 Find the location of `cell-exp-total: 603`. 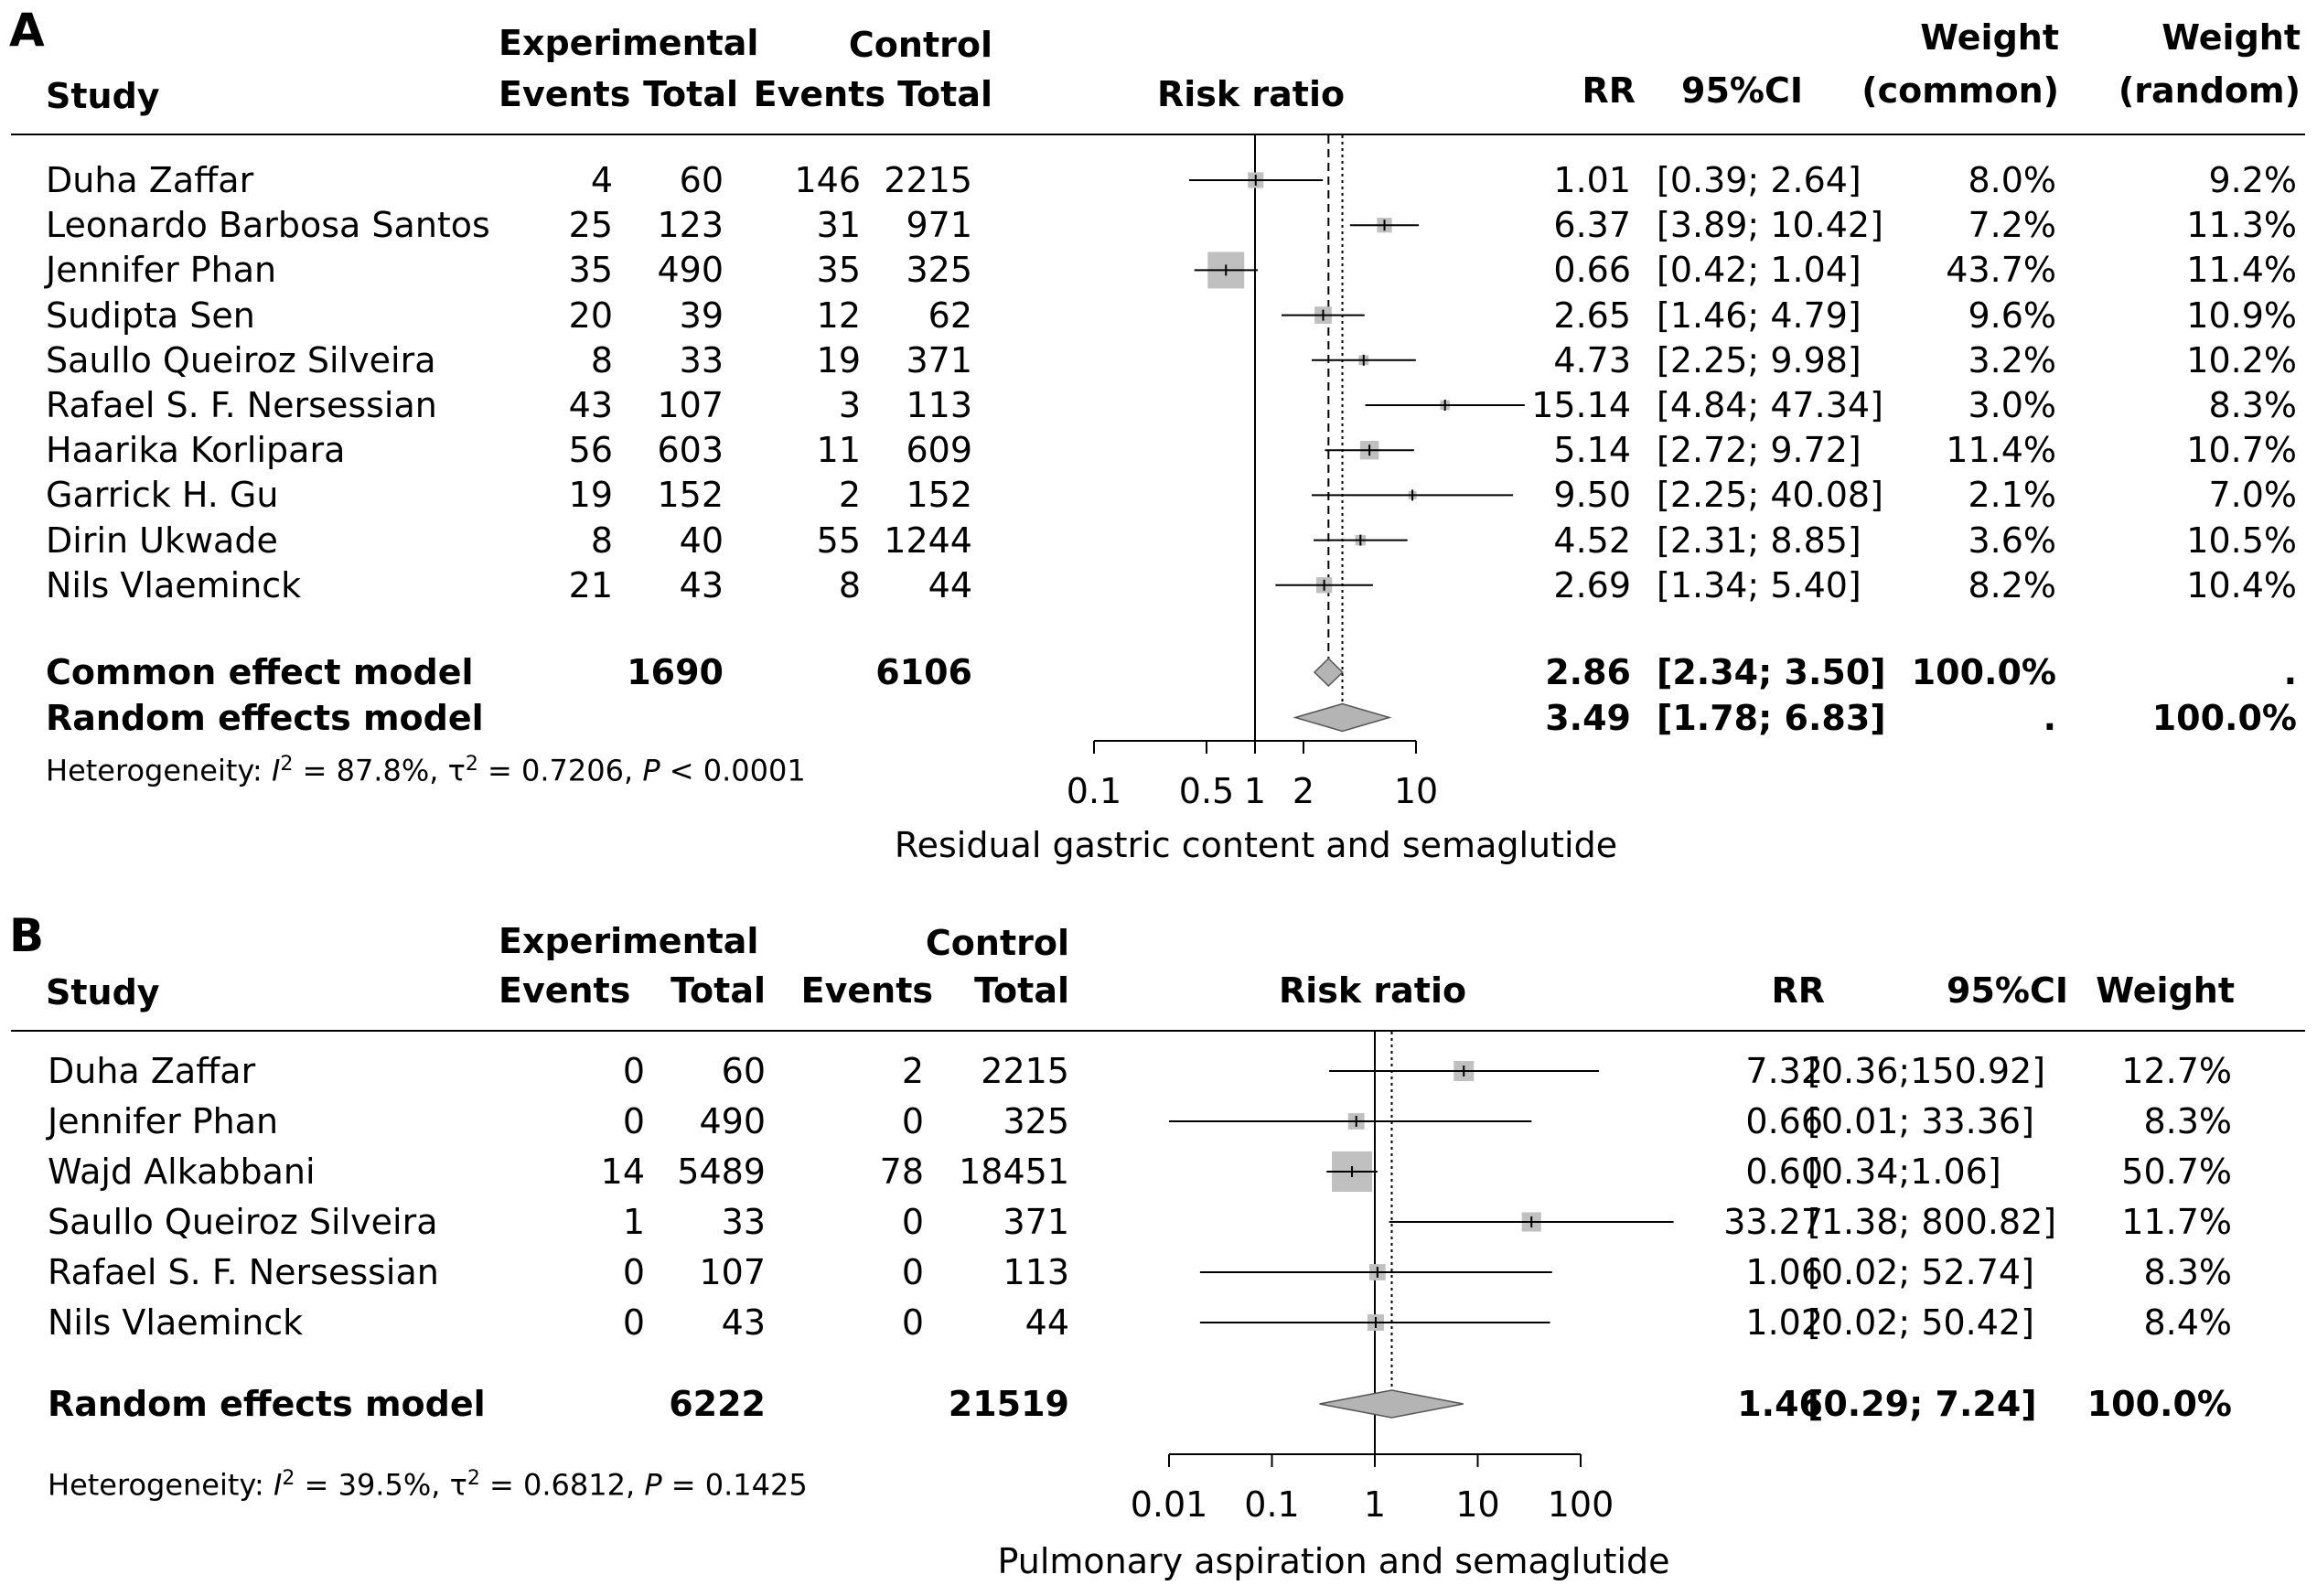

cell-exp-total: 603 is located at coordinates (690, 450).